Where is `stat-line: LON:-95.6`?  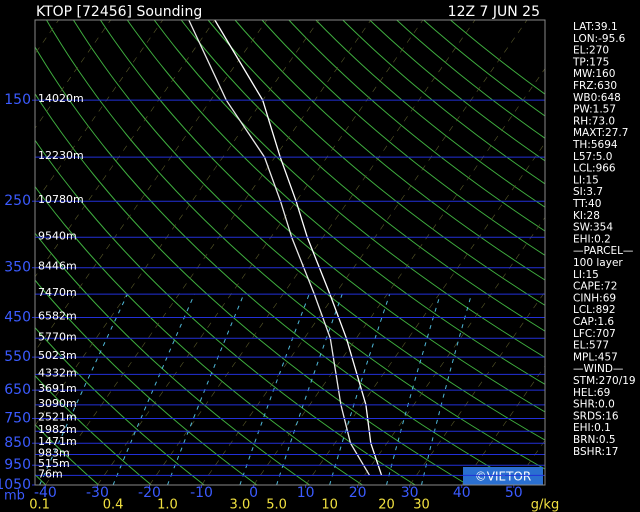
stat-line: LON:-95.6 is located at coordinates (599, 39).